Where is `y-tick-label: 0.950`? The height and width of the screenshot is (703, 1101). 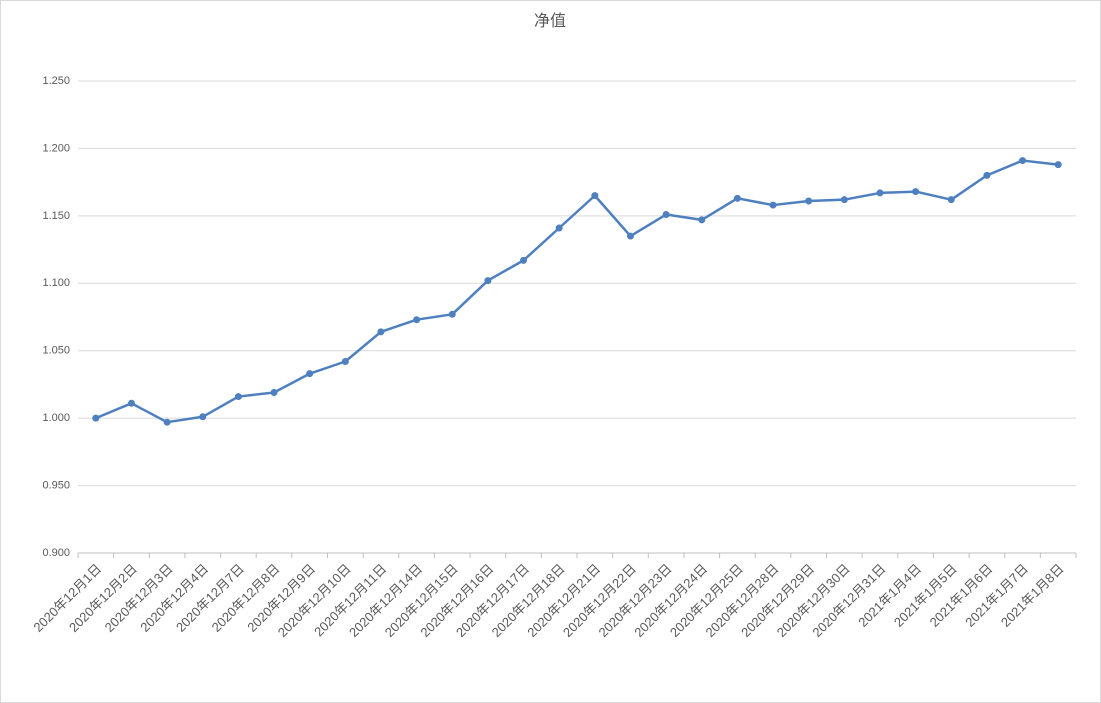 y-tick-label: 0.950 is located at coordinates (56, 485).